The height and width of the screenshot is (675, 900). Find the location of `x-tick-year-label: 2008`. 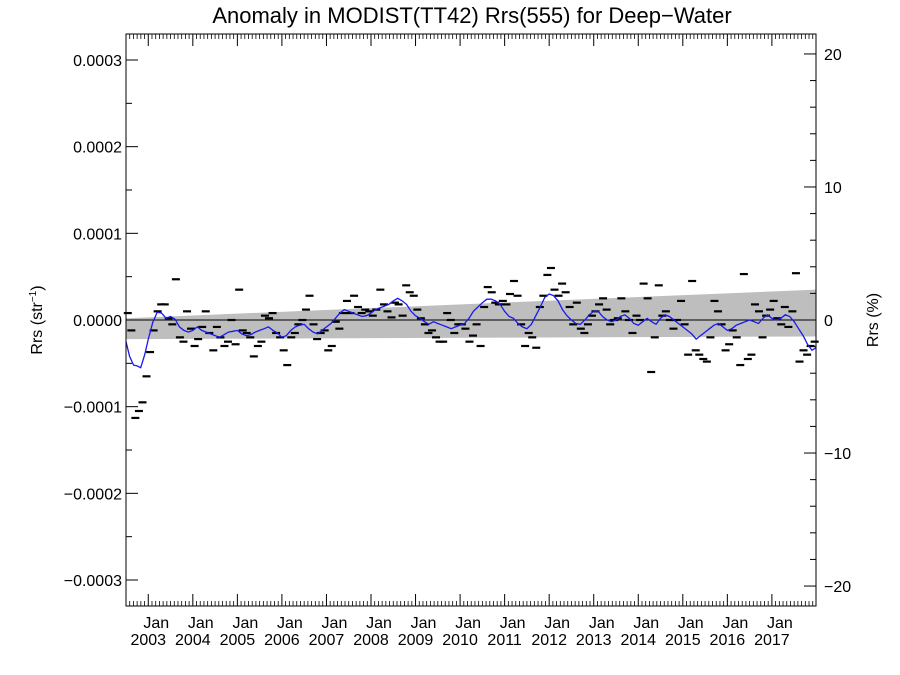

x-tick-year-label: 2008 is located at coordinates (371, 640).